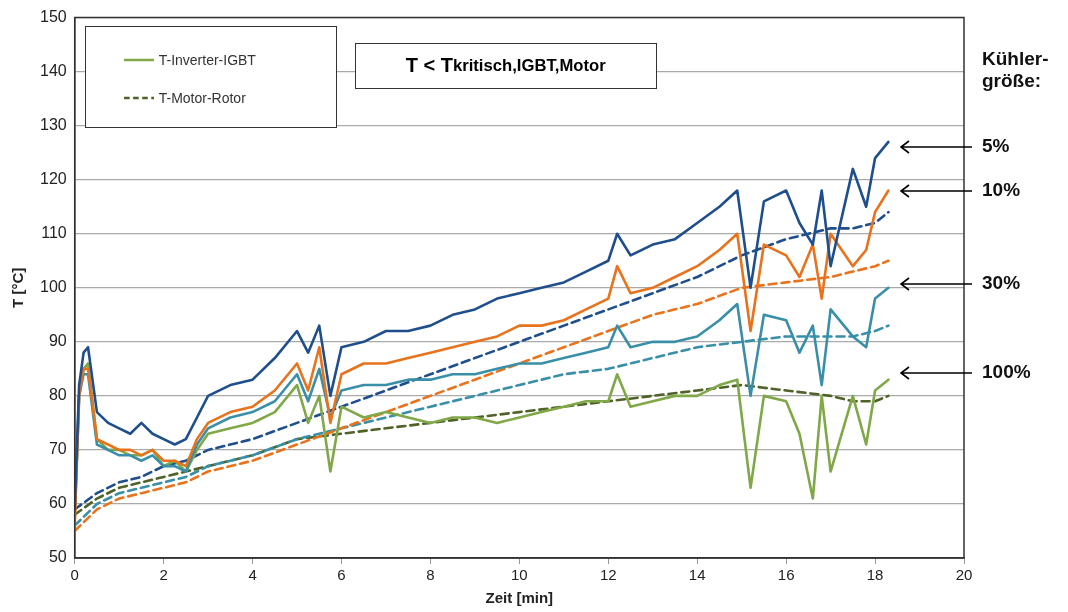  What do you see at coordinates (996, 146) in the screenshot?
I see `text: 5%` at bounding box center [996, 146].